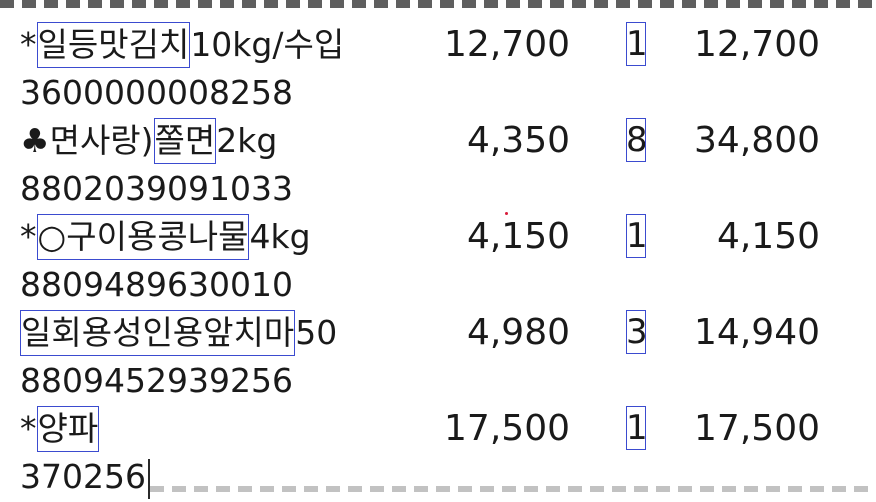 This screenshot has height=502, width=876. I want to click on bottom-dashed-divider, so click(513, 489).